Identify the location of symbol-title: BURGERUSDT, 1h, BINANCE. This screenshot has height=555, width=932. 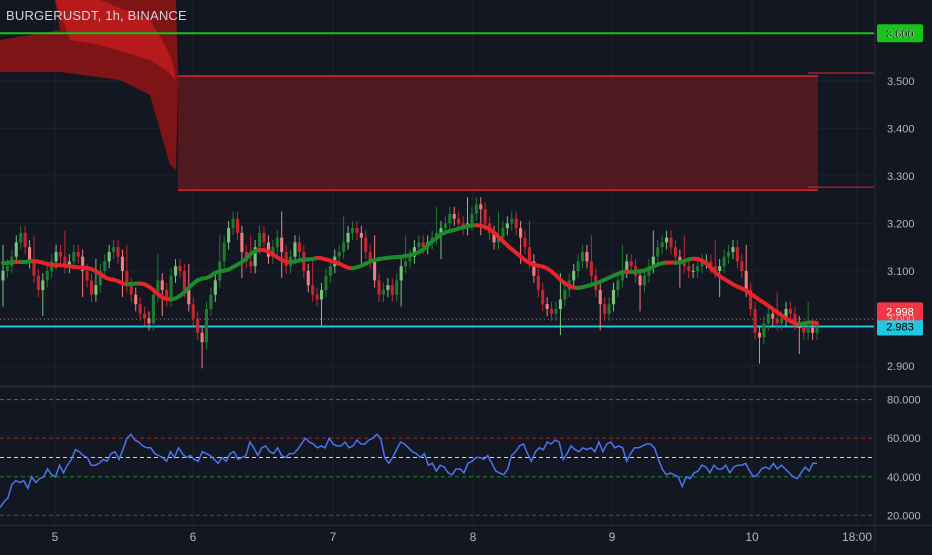
(96, 15).